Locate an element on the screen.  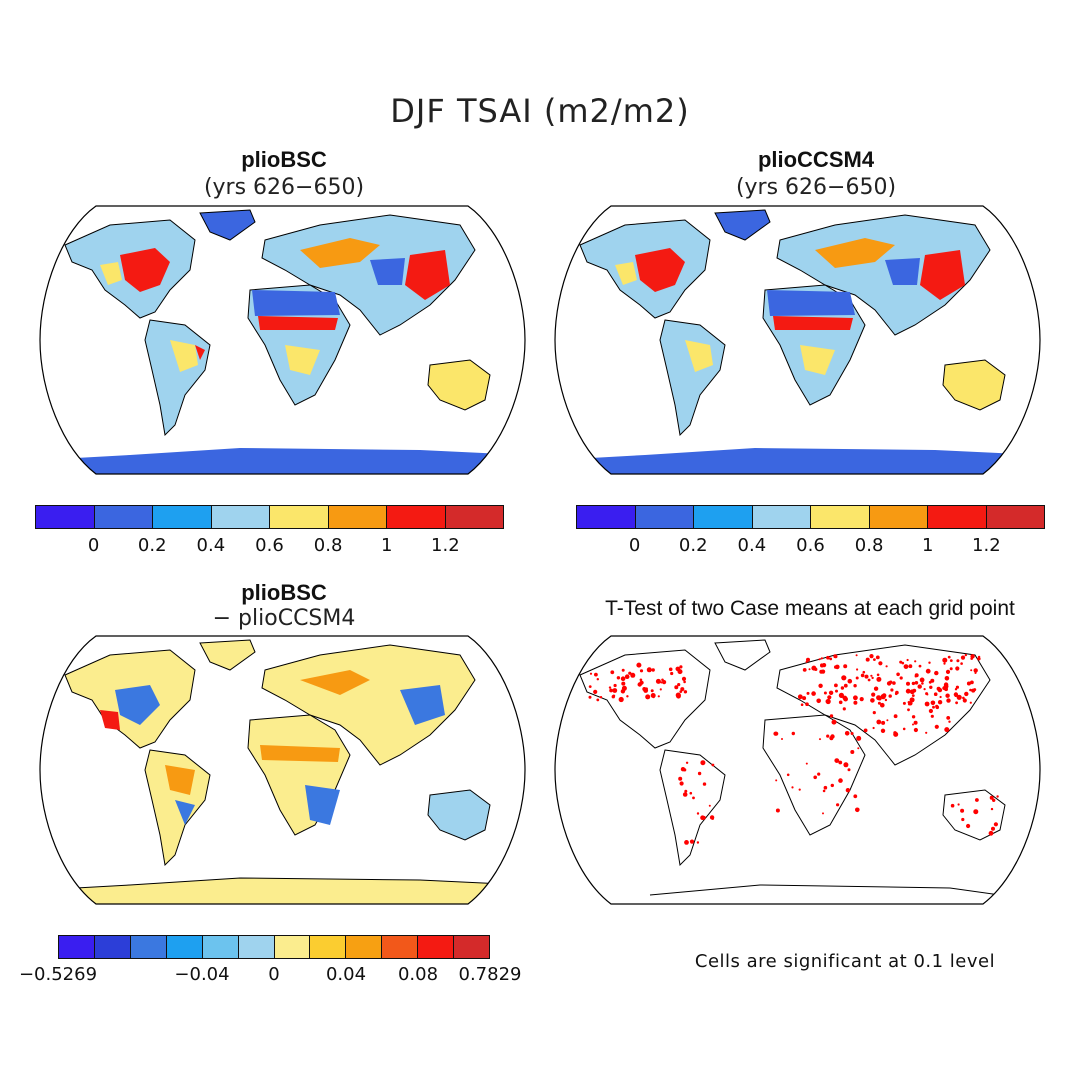
panel-tl-subtitle: (yrs 626−650) is located at coordinates (284, 187).